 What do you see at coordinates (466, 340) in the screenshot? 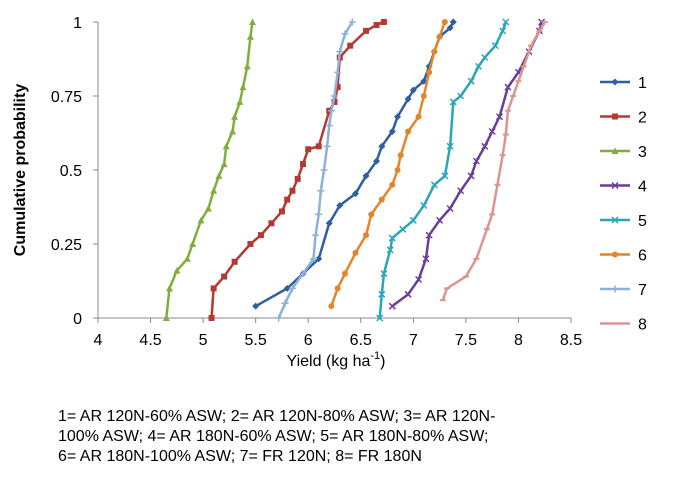
I see `x-tick-label: 7.5` at bounding box center [466, 340].